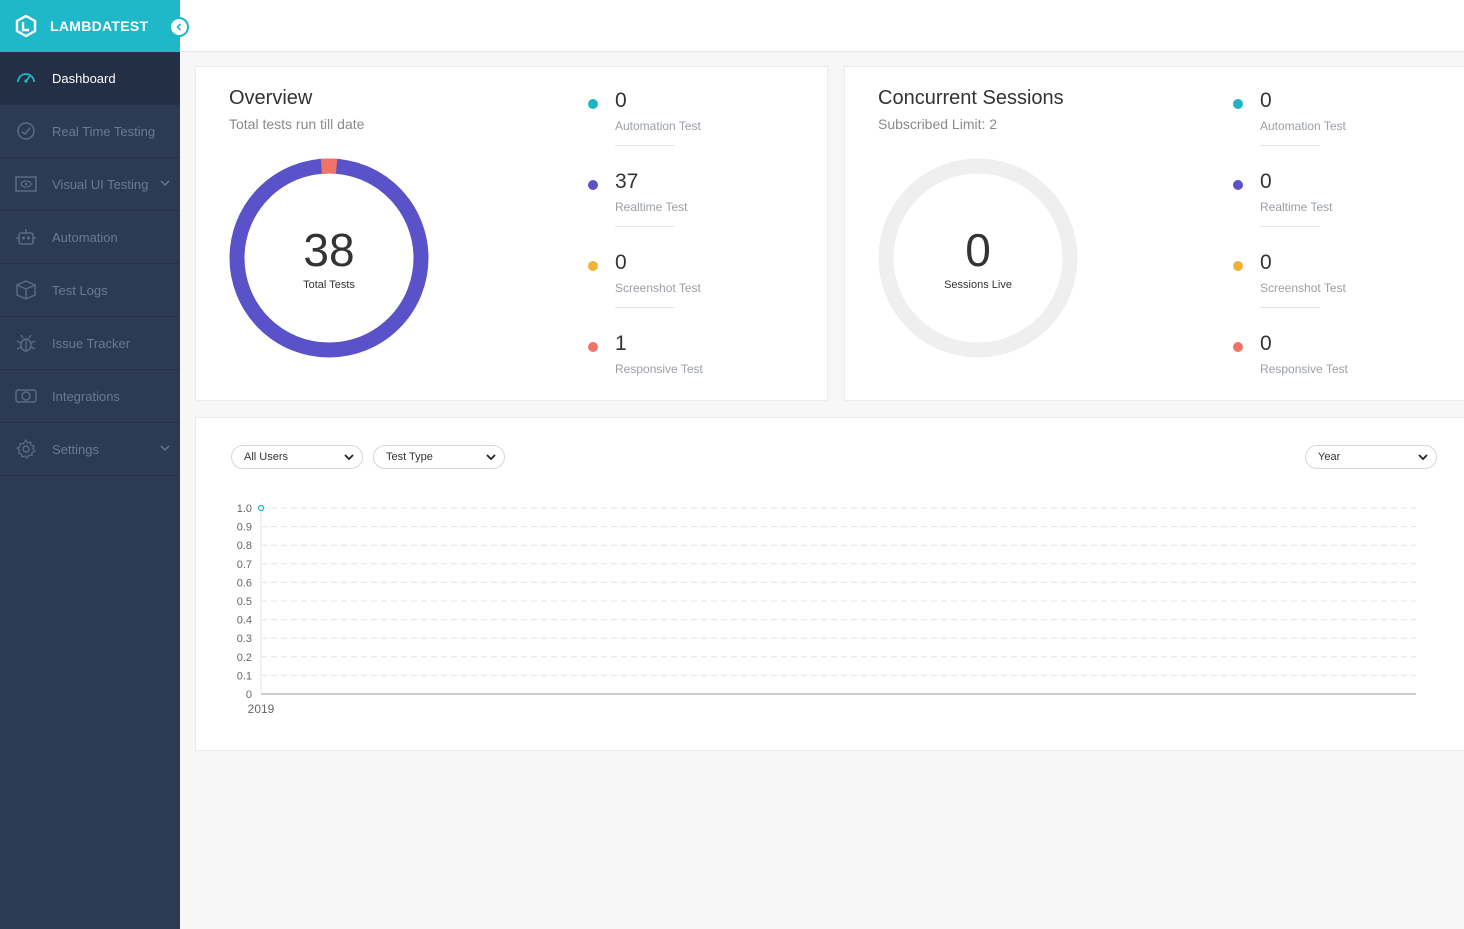  I want to click on brand-name: LAMBDATEST, so click(99, 26).